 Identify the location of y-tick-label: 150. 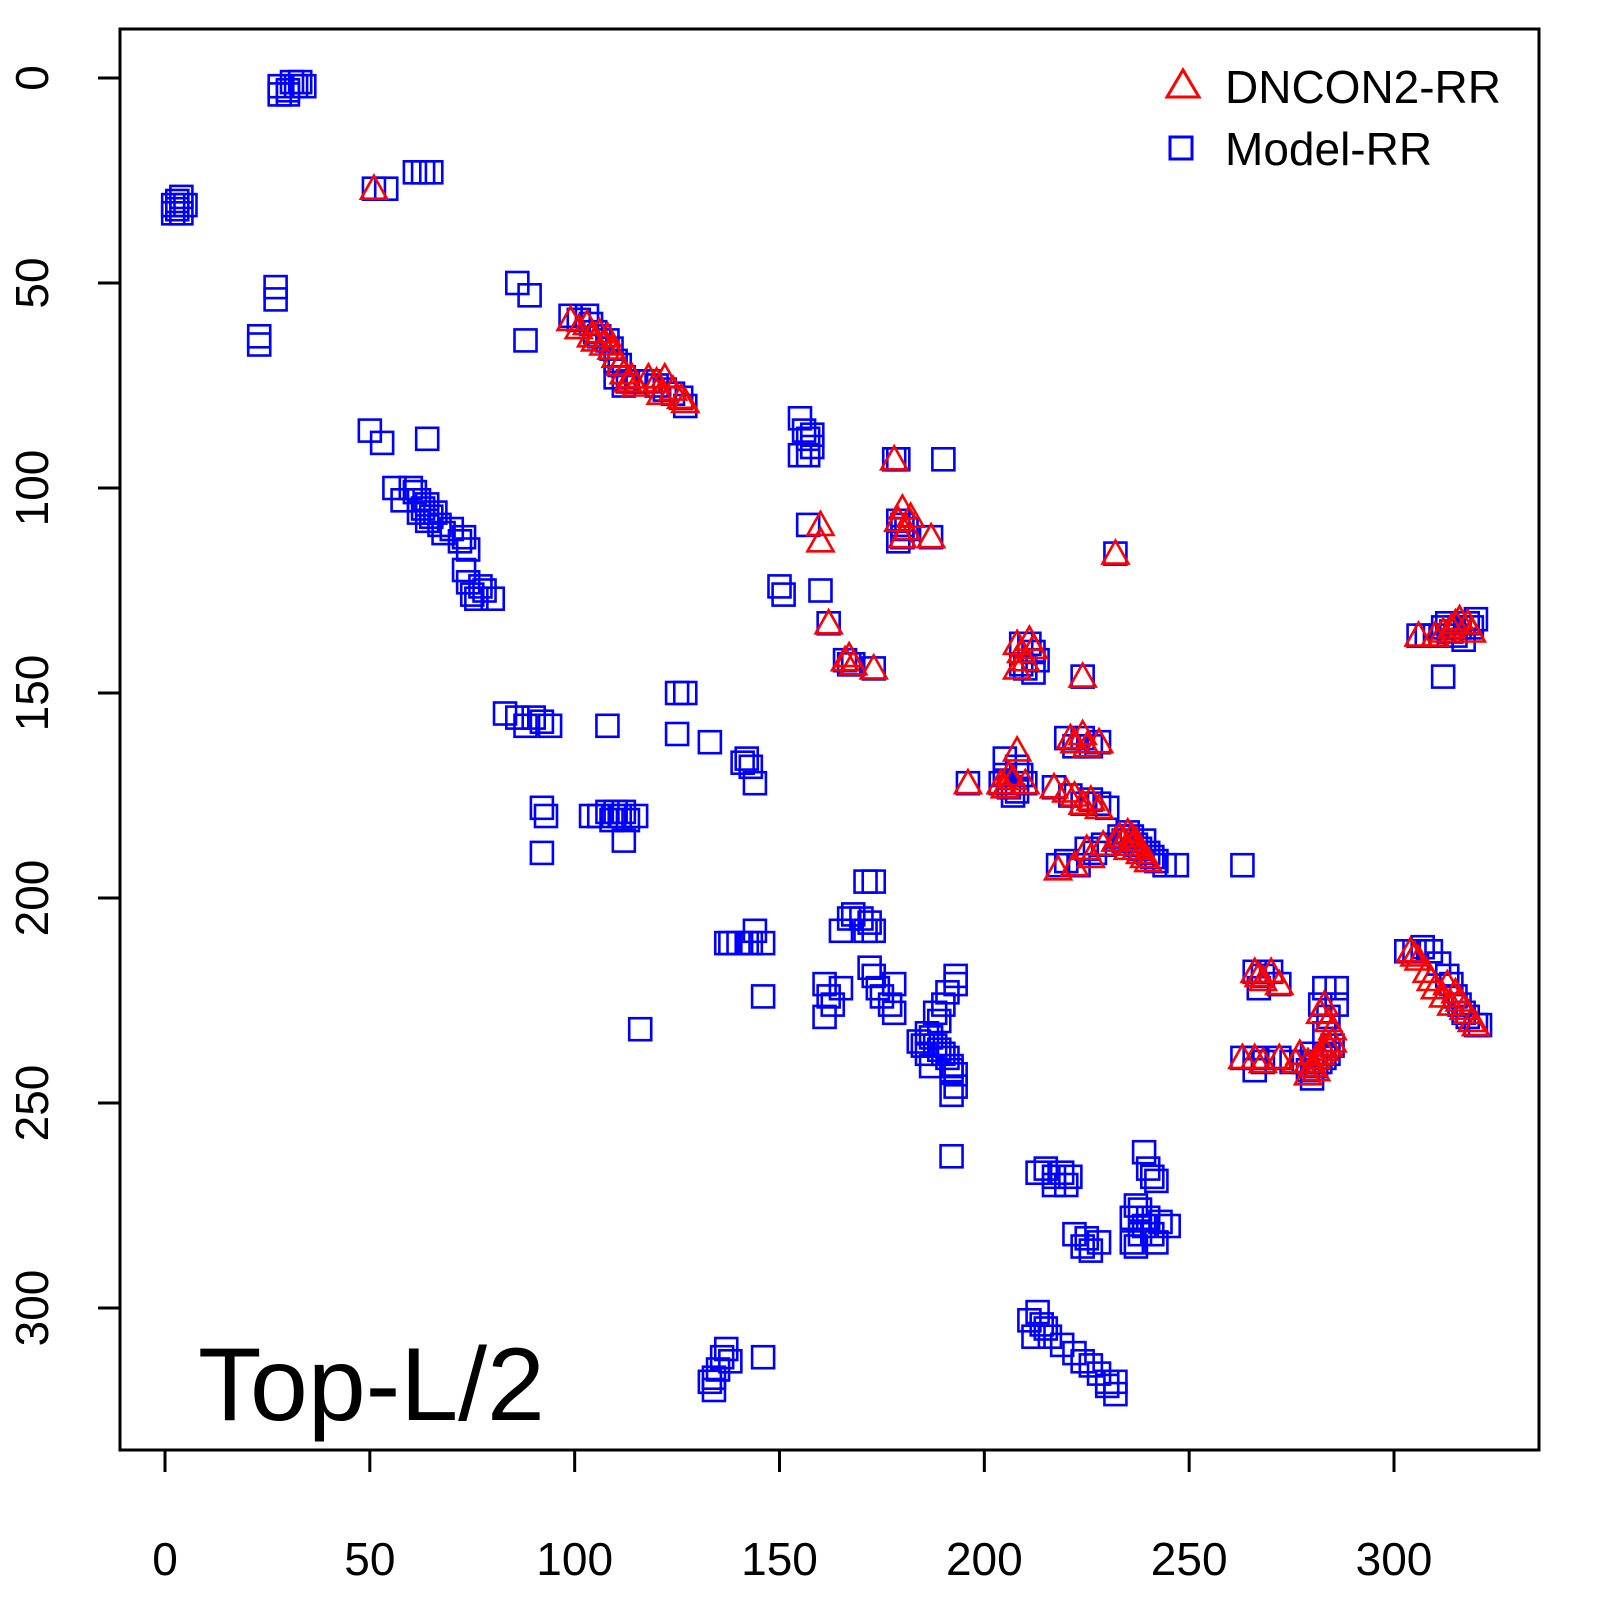
(32, 693).